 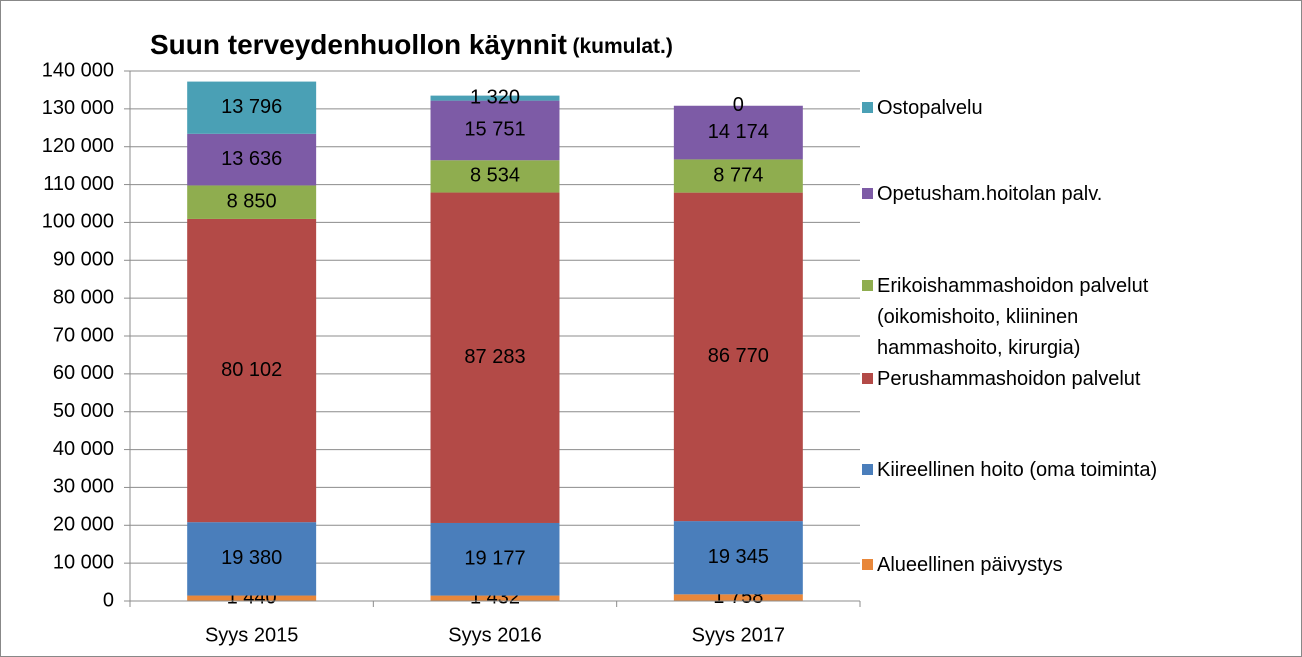 What do you see at coordinates (623, 46) in the screenshot?
I see `title-suffix: (kumulat.)` at bounding box center [623, 46].